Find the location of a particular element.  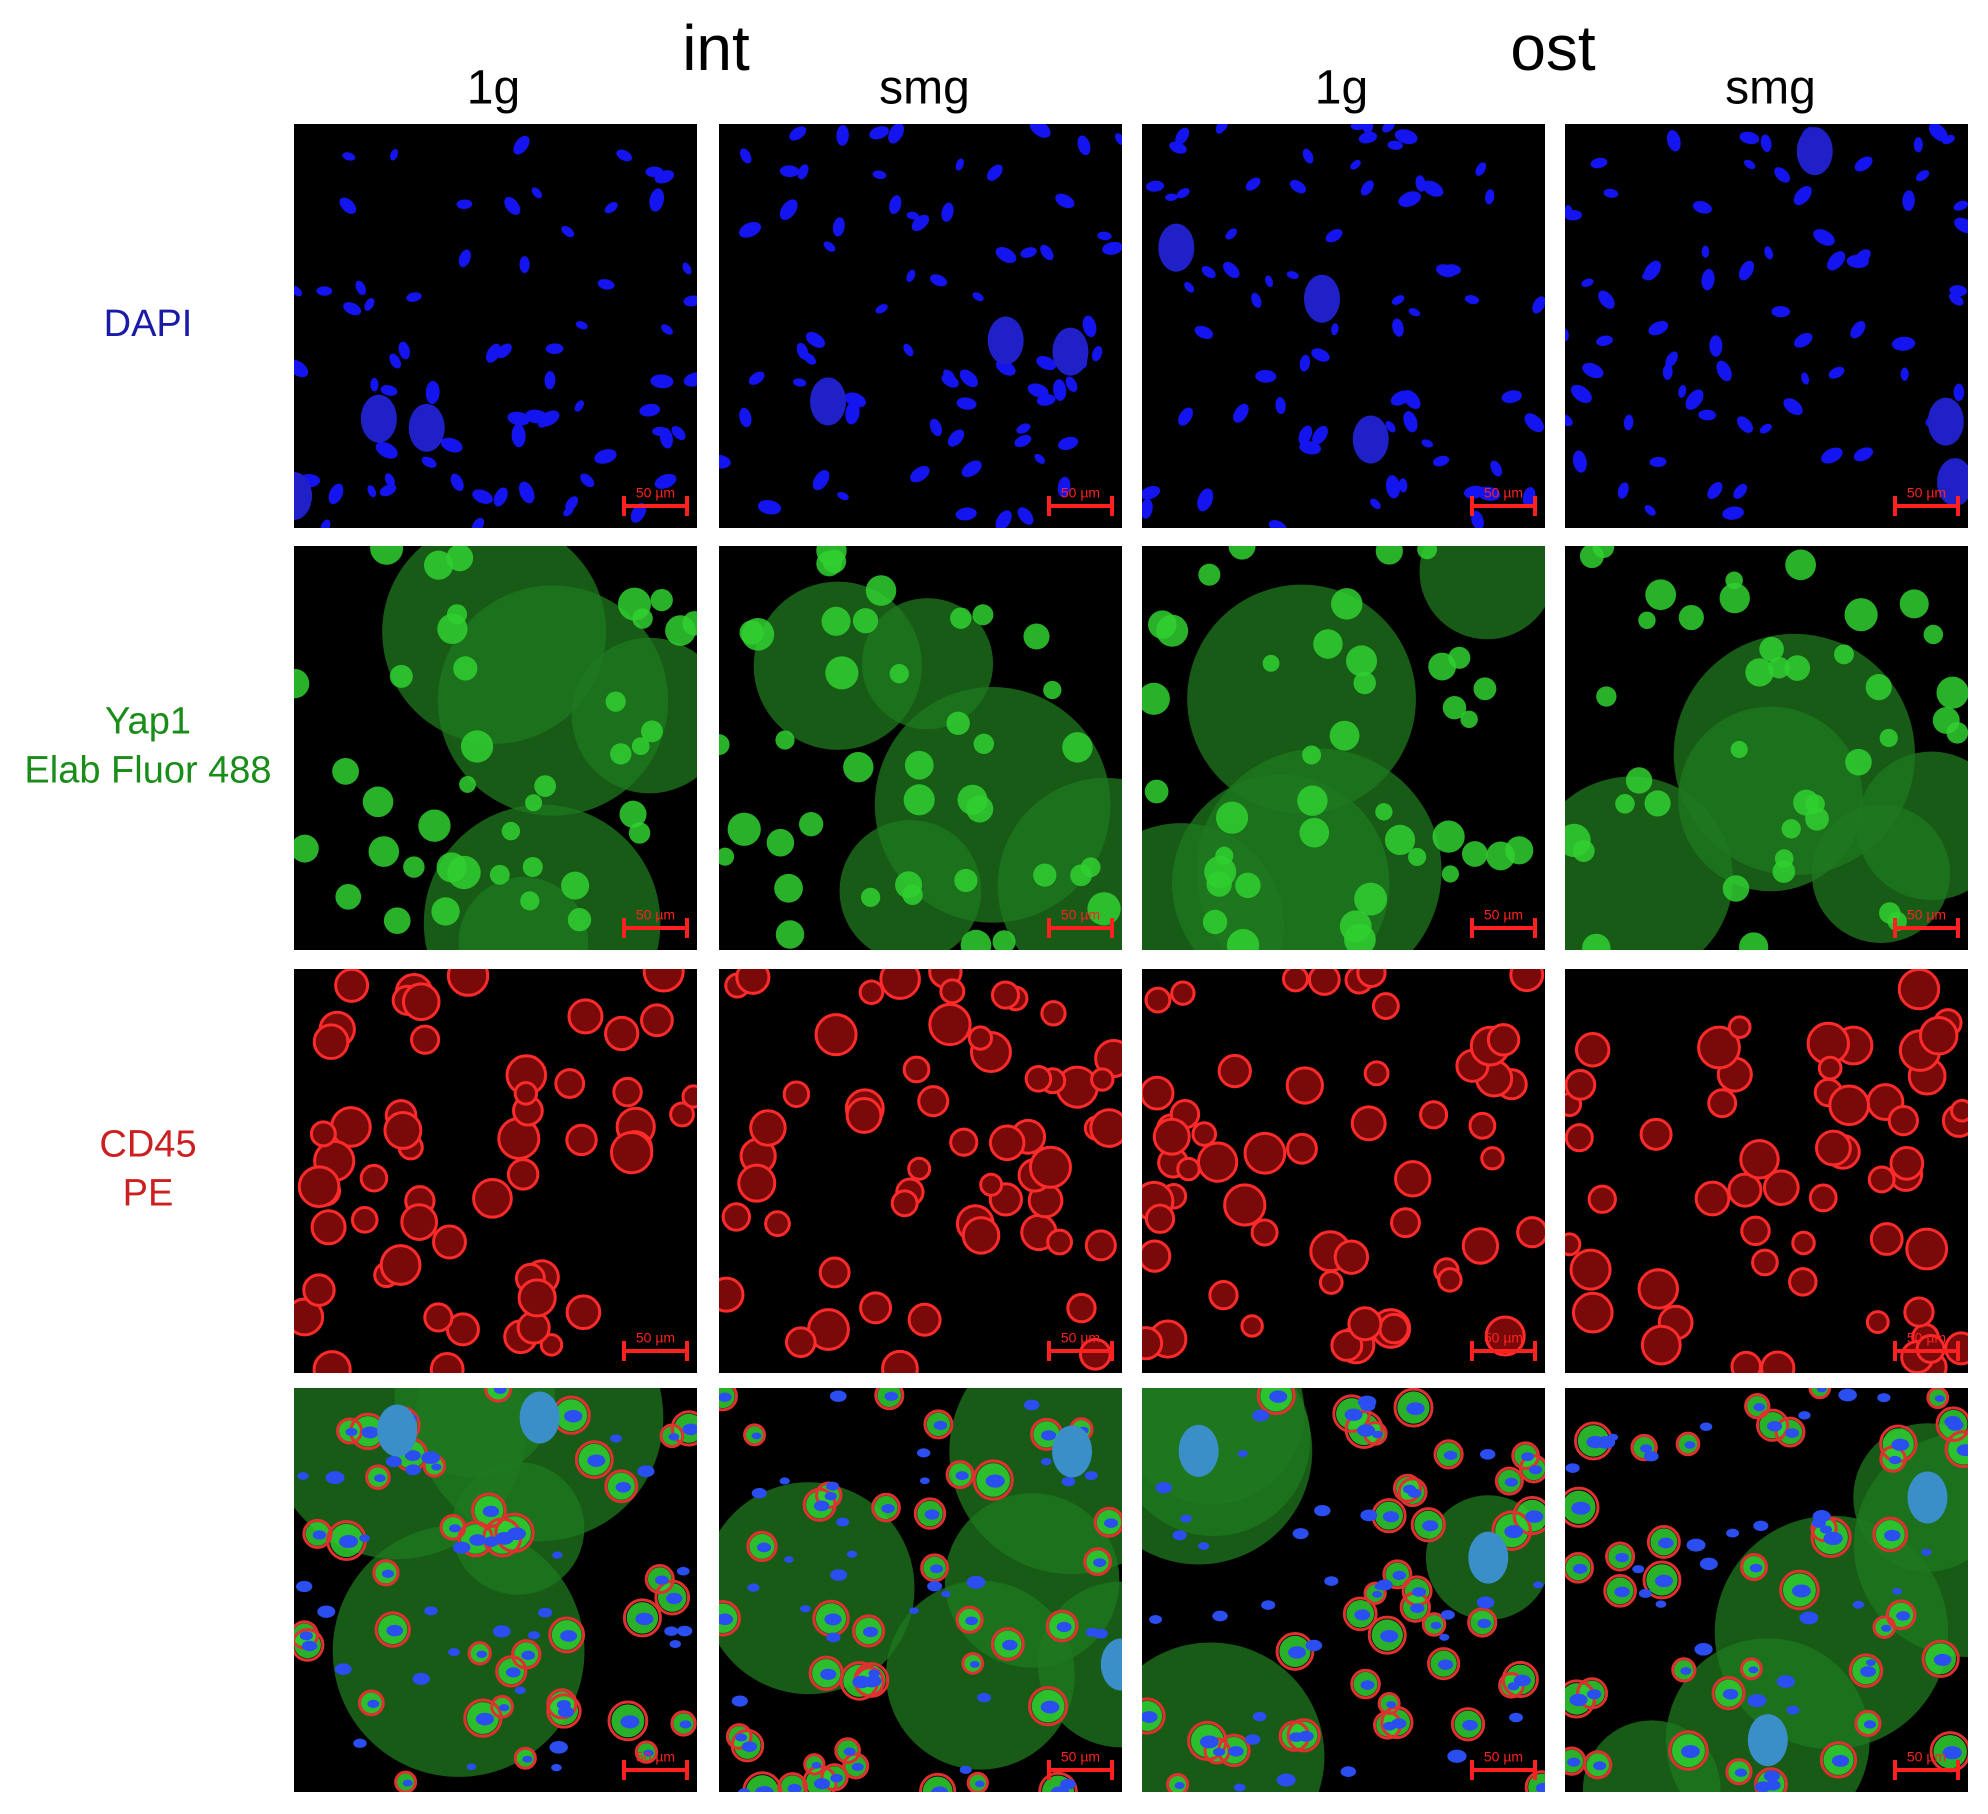

micrograph-panel: 50 µm is located at coordinates (920, 1590).